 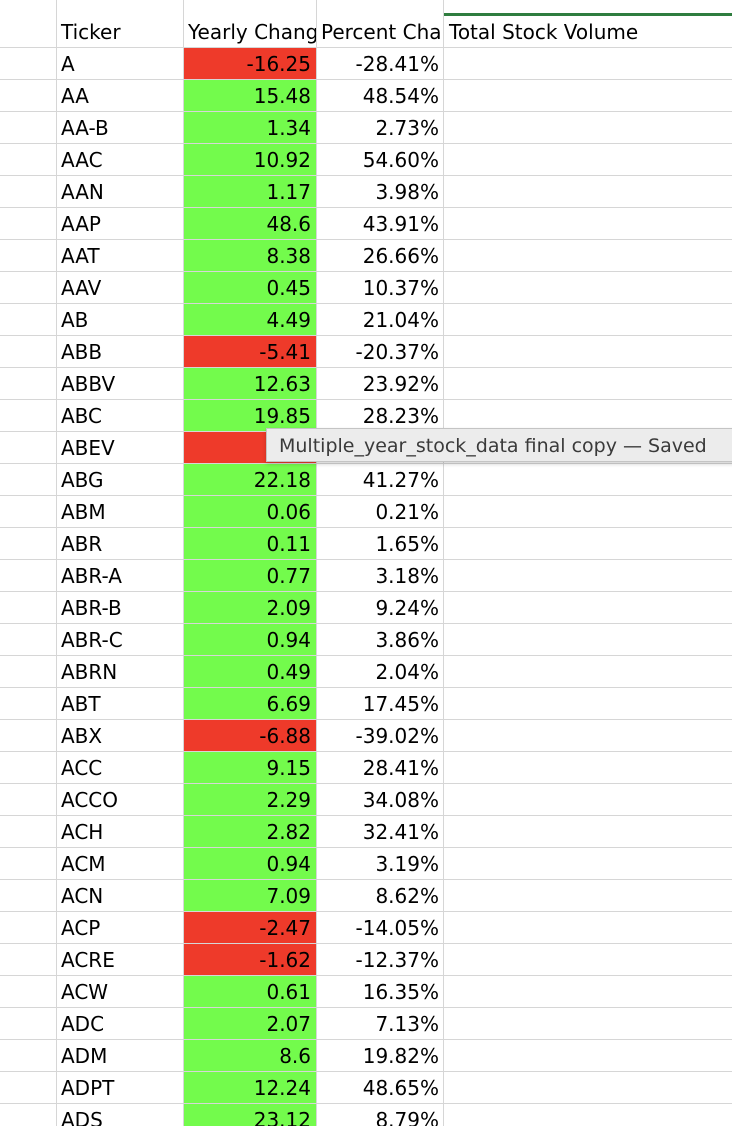 I want to click on cell-ticker: ACC, so click(x=82, y=768).